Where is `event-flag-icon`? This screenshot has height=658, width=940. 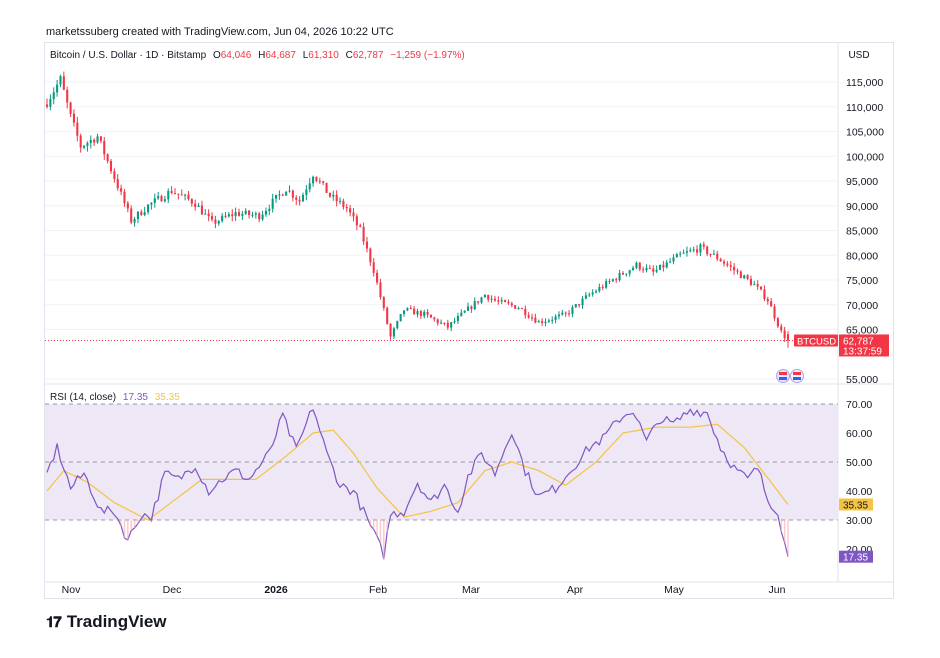 event-flag-icon is located at coordinates (783, 376).